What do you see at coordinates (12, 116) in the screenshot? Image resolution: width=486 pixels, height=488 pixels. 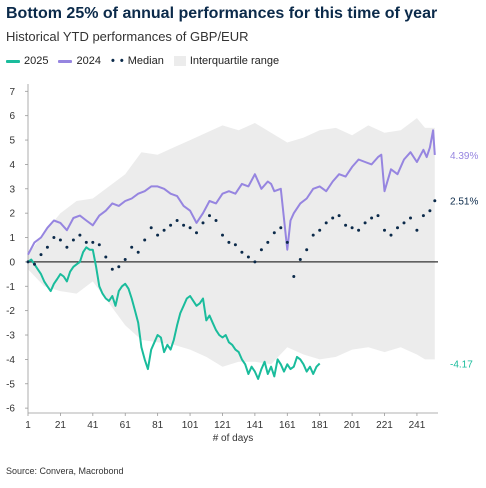 I see `y-tick-label: 6` at bounding box center [12, 116].